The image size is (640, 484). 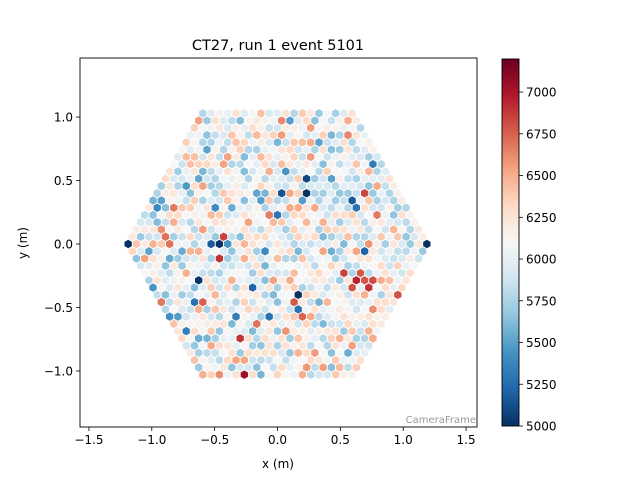 I want to click on colorbar-tick-label: 6750, so click(x=541, y=134).